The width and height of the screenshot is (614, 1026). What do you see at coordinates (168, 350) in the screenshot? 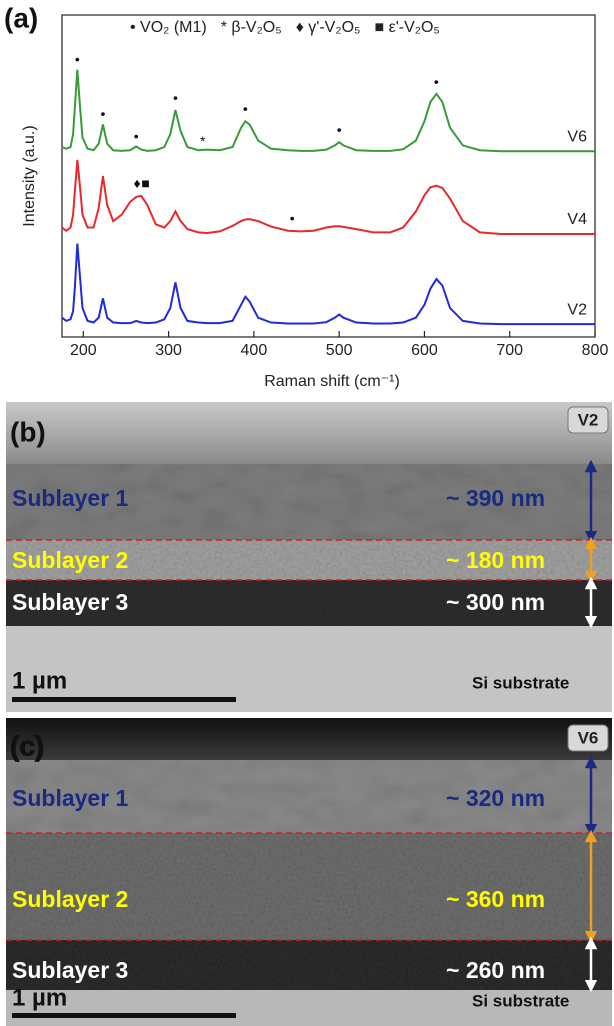
I see `x-tick-label: 300` at bounding box center [168, 350].